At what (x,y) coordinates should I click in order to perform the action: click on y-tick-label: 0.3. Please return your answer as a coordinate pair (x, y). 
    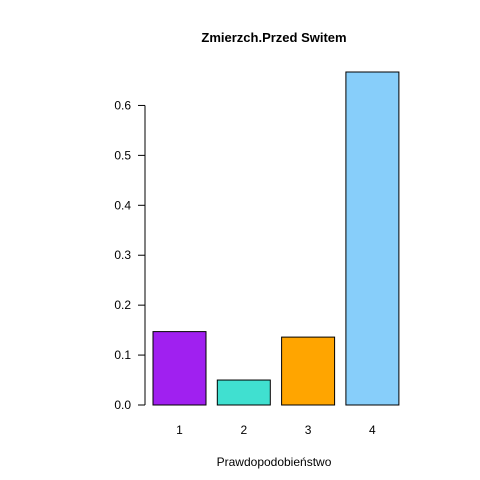
    Looking at the image, I should click on (122, 255).